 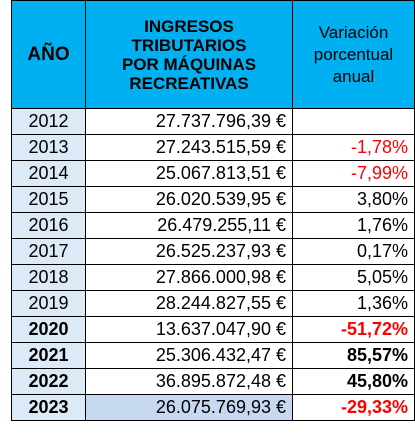 I want to click on revenue-cell: 13.637.047,90 €, so click(x=189, y=329).